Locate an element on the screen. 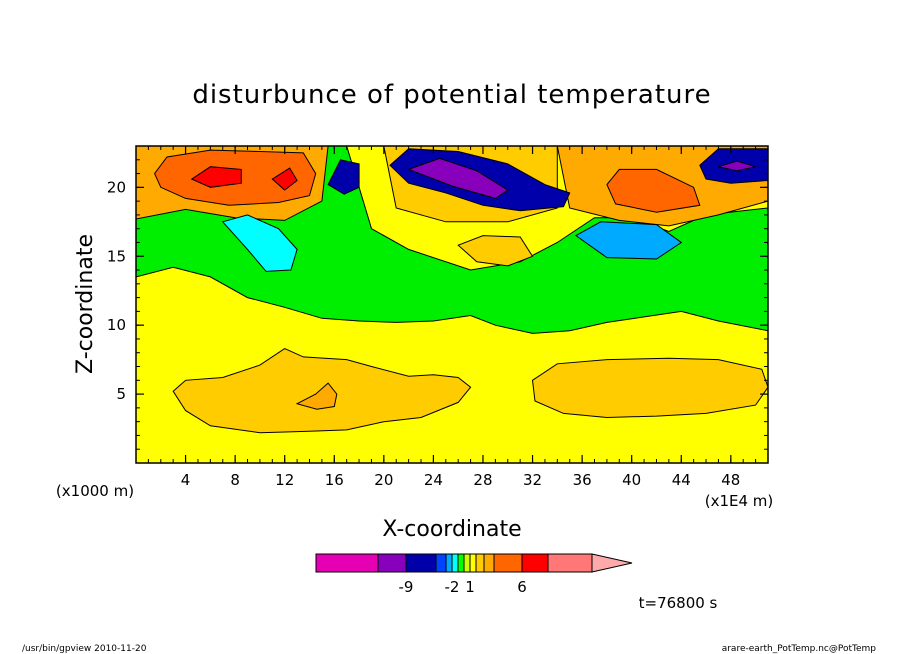 Image resolution: width=904 pixels, height=654 pixels. x-tick-label: 20 is located at coordinates (383, 480).